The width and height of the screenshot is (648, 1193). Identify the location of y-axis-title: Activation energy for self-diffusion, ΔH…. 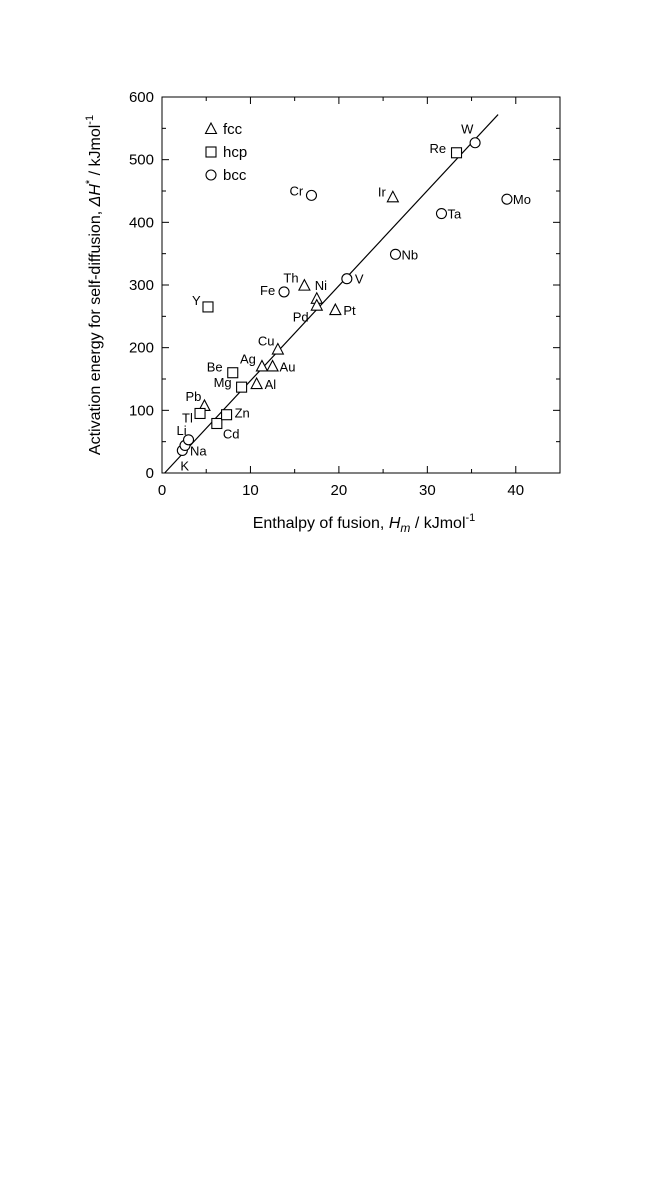
(94, 285).